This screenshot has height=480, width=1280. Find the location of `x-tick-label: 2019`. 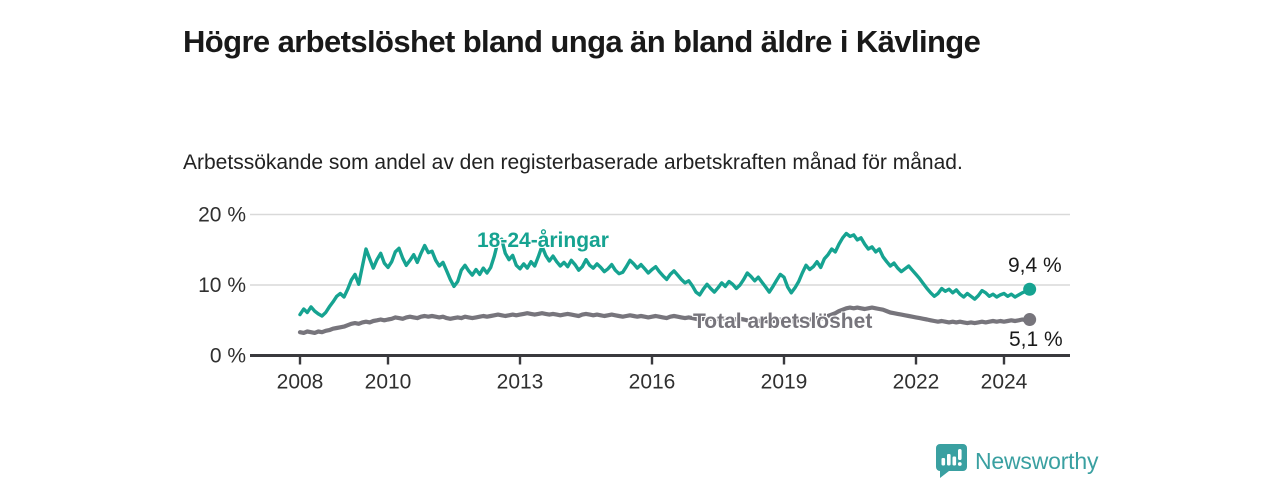

x-tick-label: 2019 is located at coordinates (784, 382).